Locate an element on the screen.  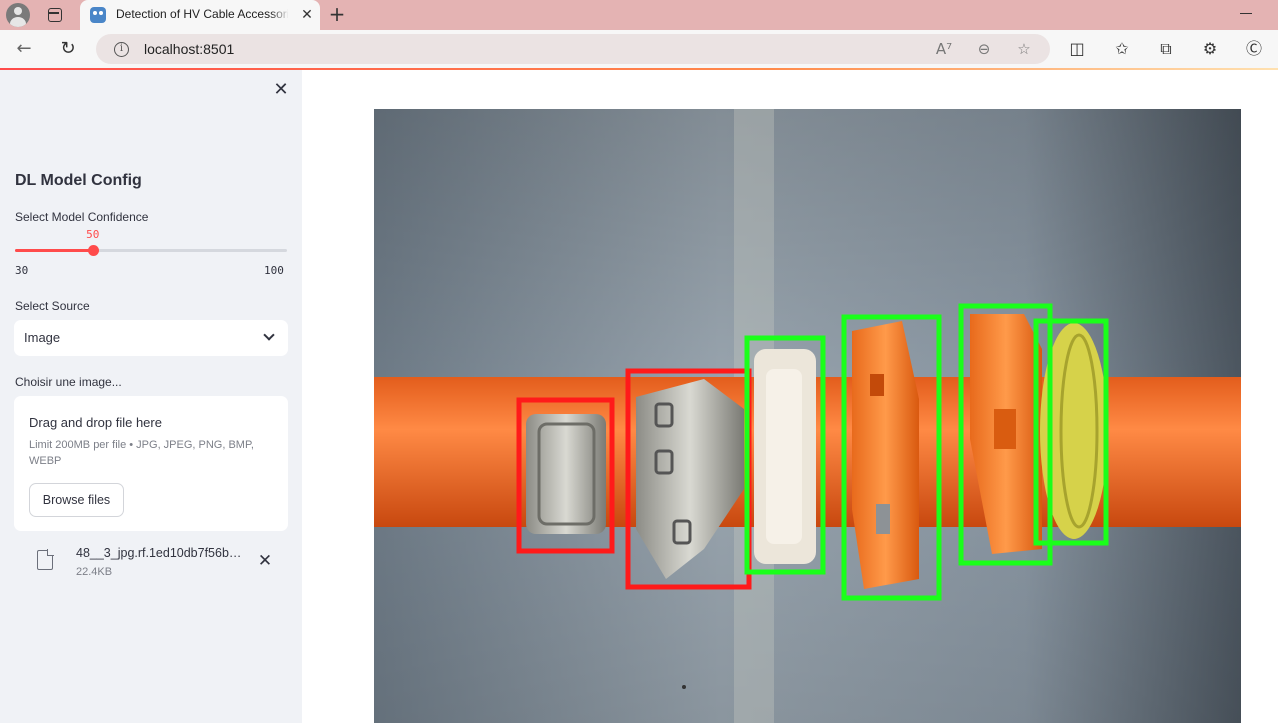
copilot-icon: Ⓒ is located at coordinates (1253, 48).